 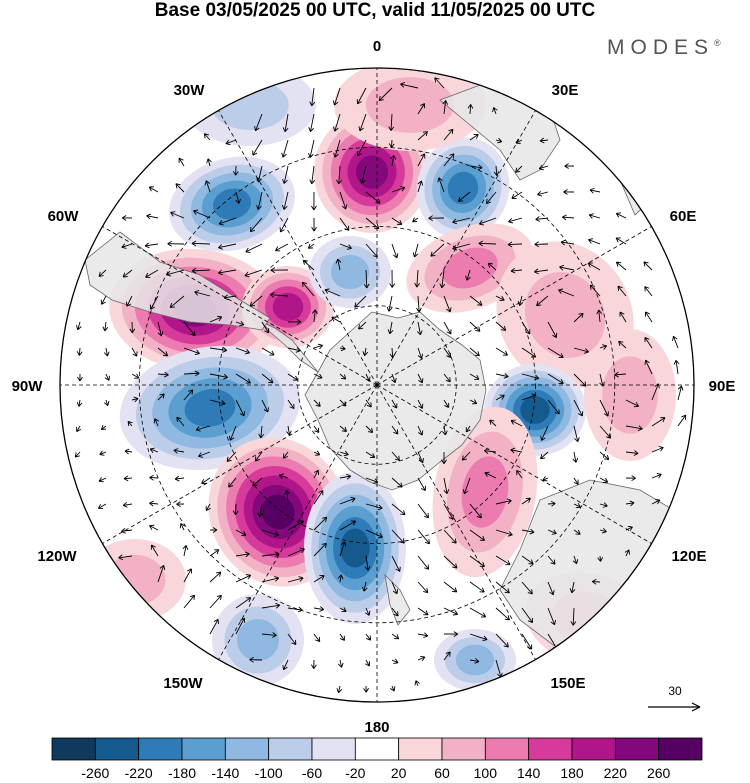 I want to click on meridian-line, so click(x=456, y=522).